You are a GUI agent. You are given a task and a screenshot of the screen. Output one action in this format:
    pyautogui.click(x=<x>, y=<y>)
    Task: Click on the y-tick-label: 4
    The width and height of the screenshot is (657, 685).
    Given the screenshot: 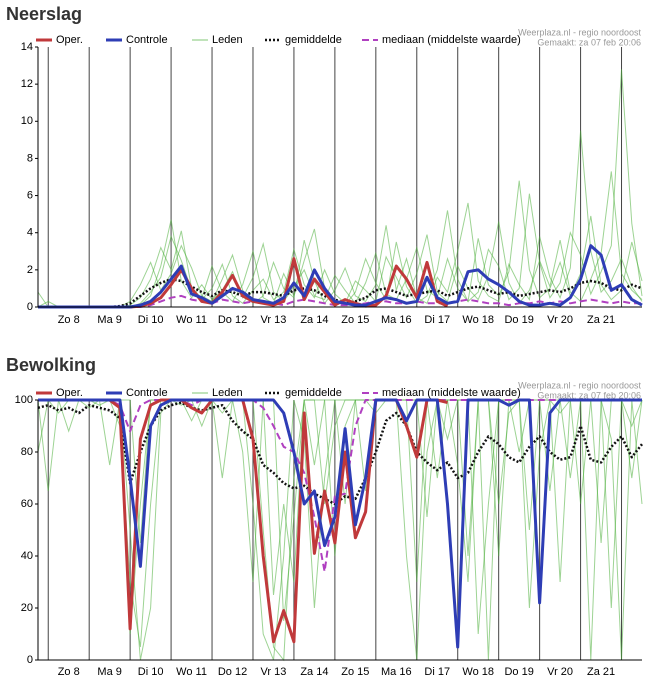 What is the action you would take?
    pyautogui.click(x=30, y=233)
    